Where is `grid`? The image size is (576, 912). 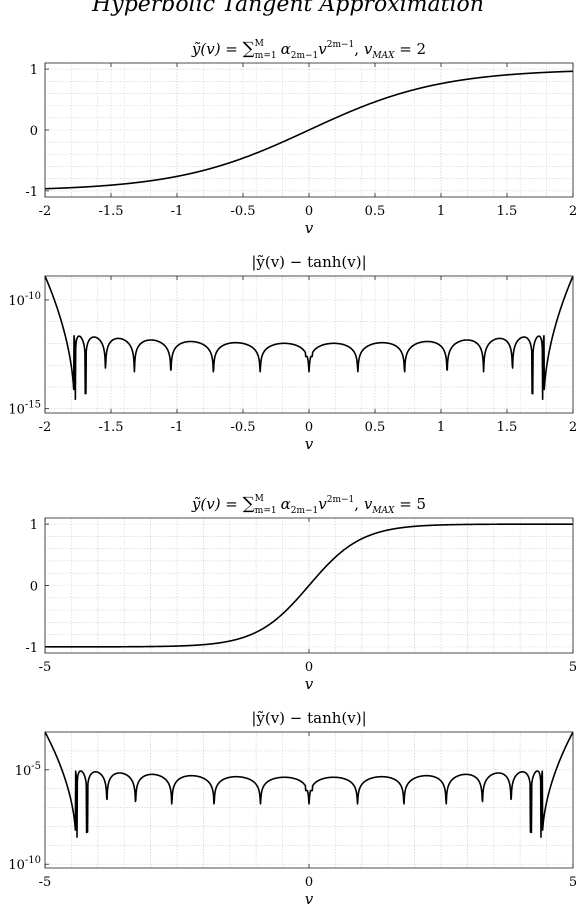 grid is located at coordinates (309, 585).